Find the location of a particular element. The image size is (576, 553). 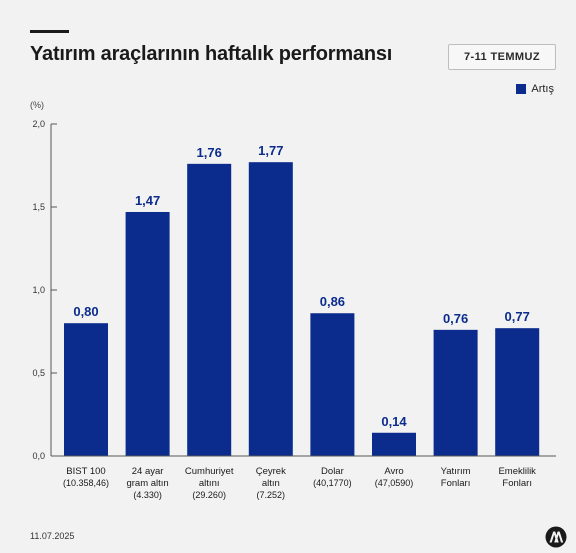

y-tick-label: 2,0 is located at coordinates (38, 124).